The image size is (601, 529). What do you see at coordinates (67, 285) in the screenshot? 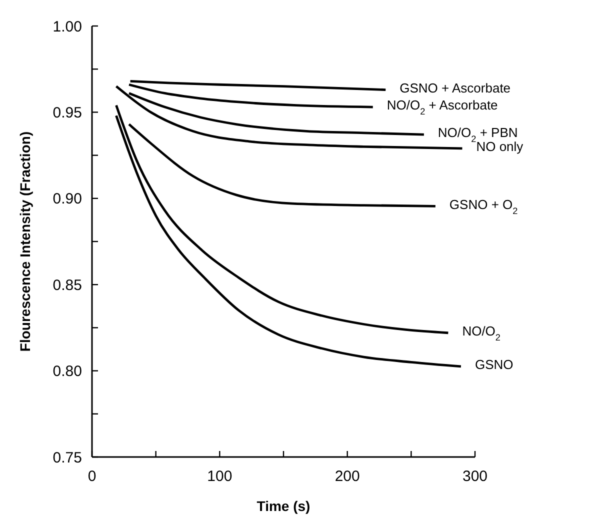
I see `y-tick-label: 0.85` at bounding box center [67, 285].